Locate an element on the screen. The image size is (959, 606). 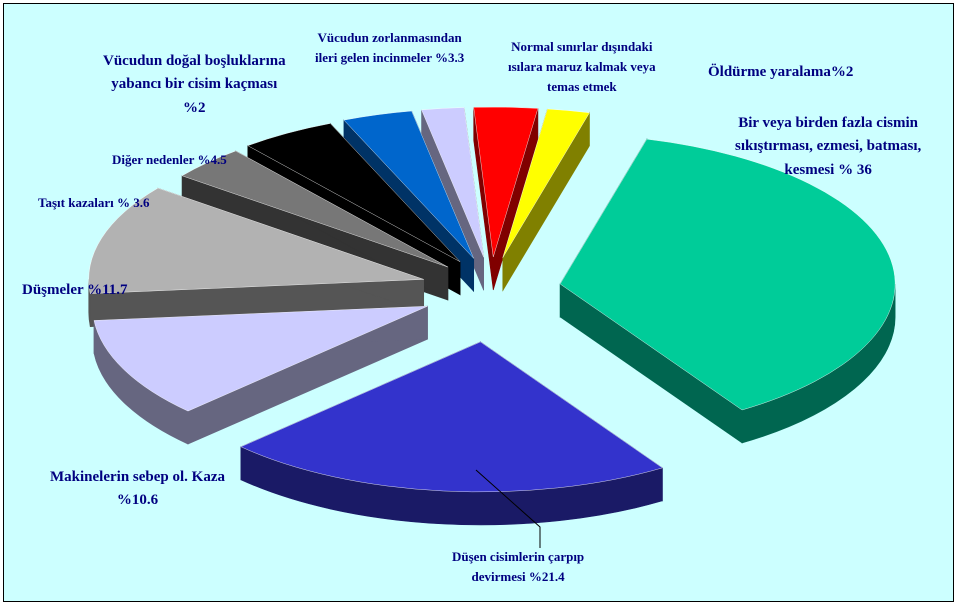
slice-label-line: Taşıt kazaları % 3.6 is located at coordinates (94, 202).